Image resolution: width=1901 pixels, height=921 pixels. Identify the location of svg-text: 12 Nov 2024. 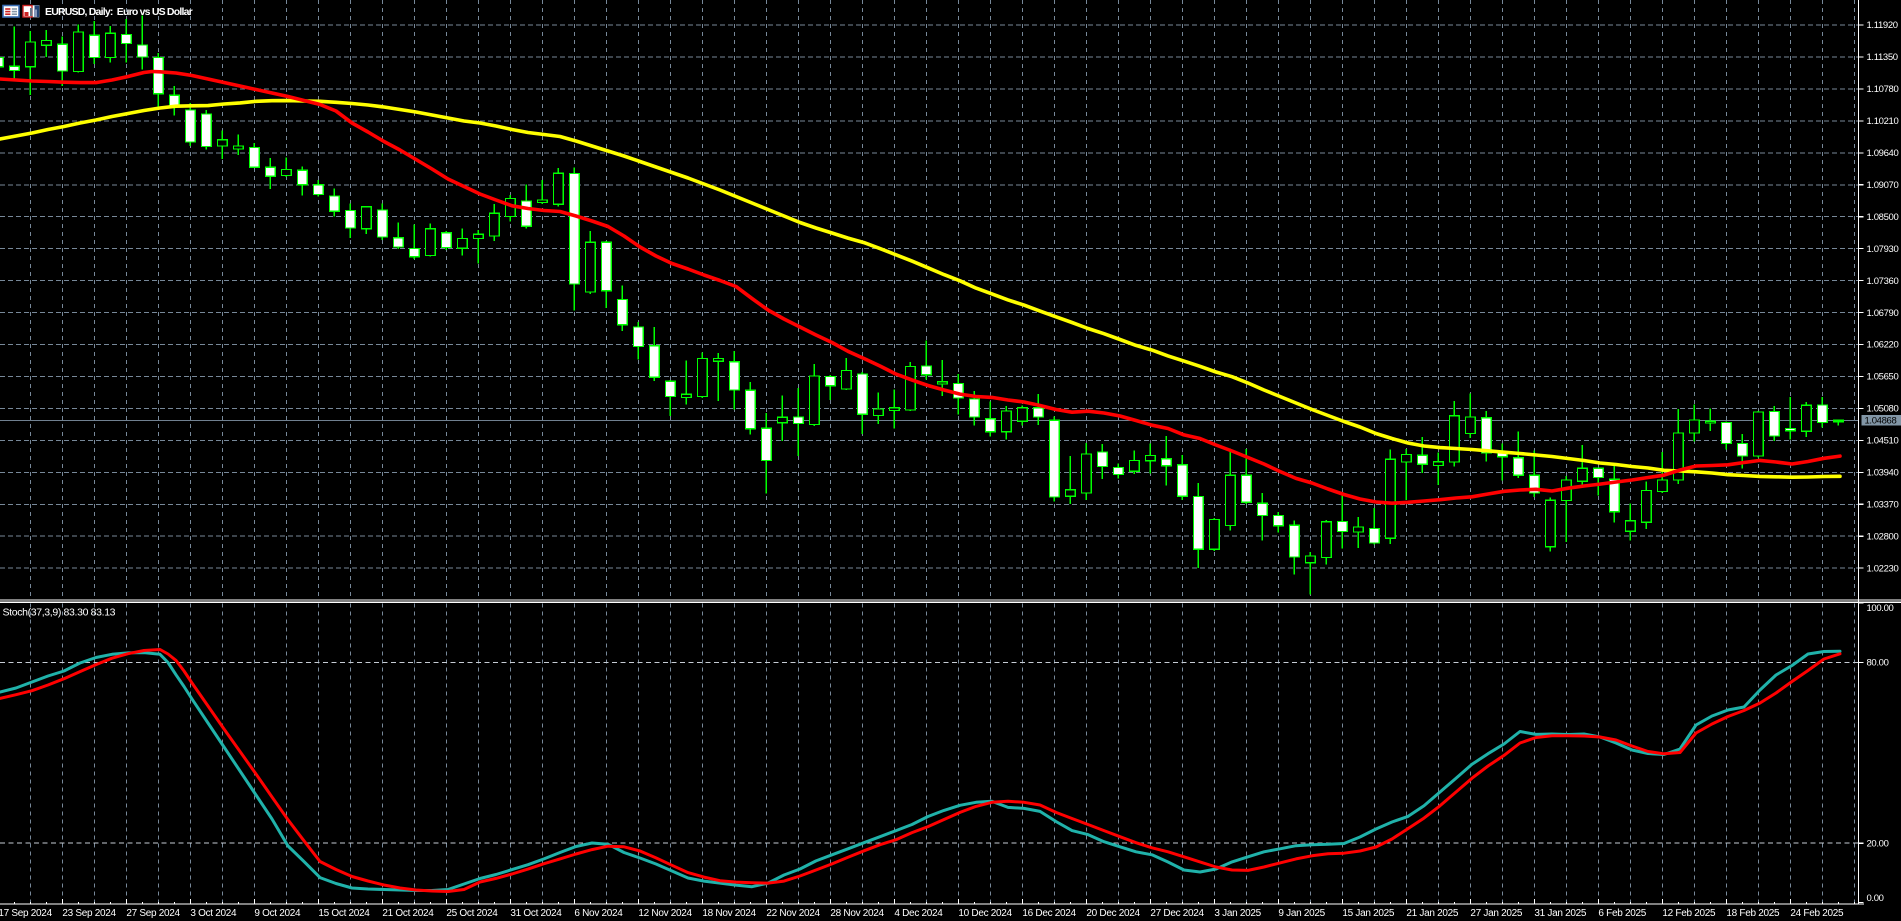
(665, 913).